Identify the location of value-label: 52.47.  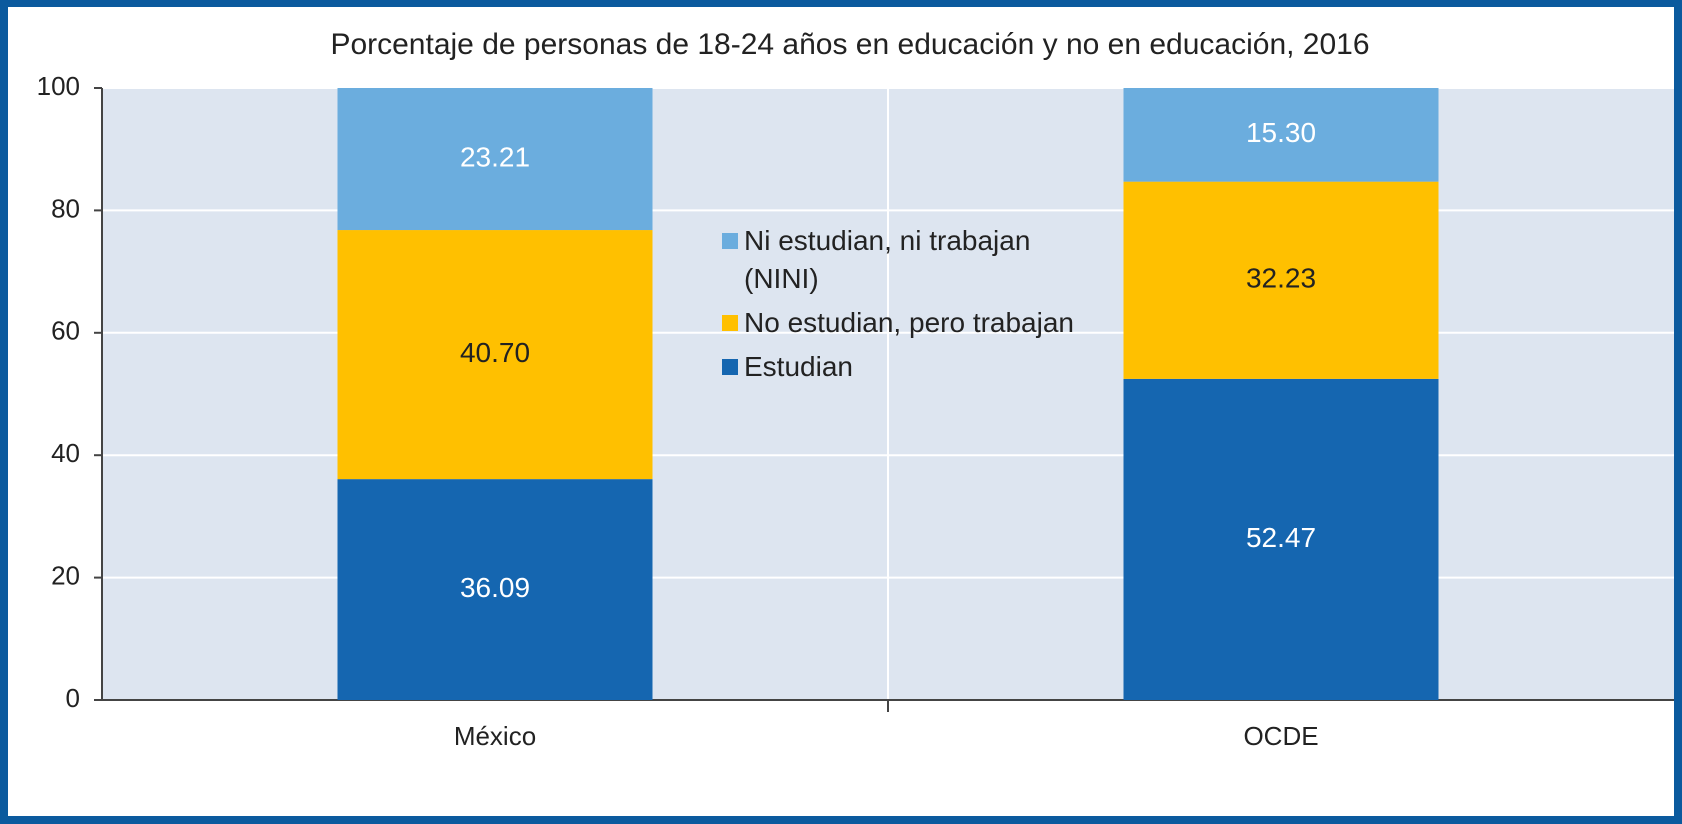
(1281, 537).